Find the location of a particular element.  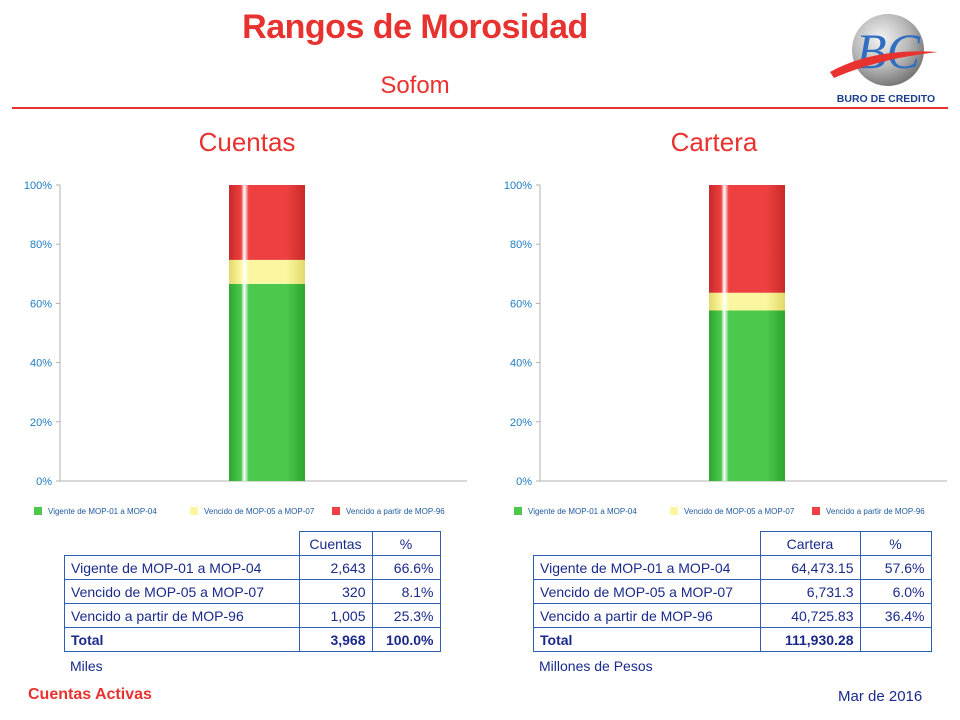

total-pct: 100.0% is located at coordinates (406, 639).